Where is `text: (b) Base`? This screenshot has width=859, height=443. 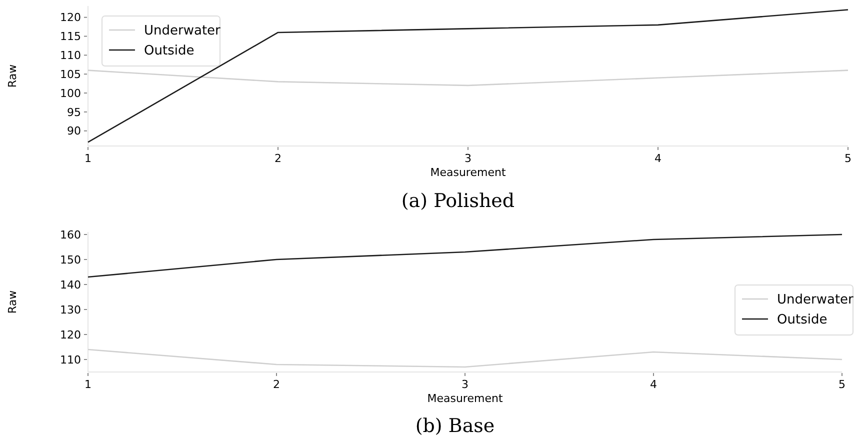
text: (b) Base is located at coordinates (455, 426).